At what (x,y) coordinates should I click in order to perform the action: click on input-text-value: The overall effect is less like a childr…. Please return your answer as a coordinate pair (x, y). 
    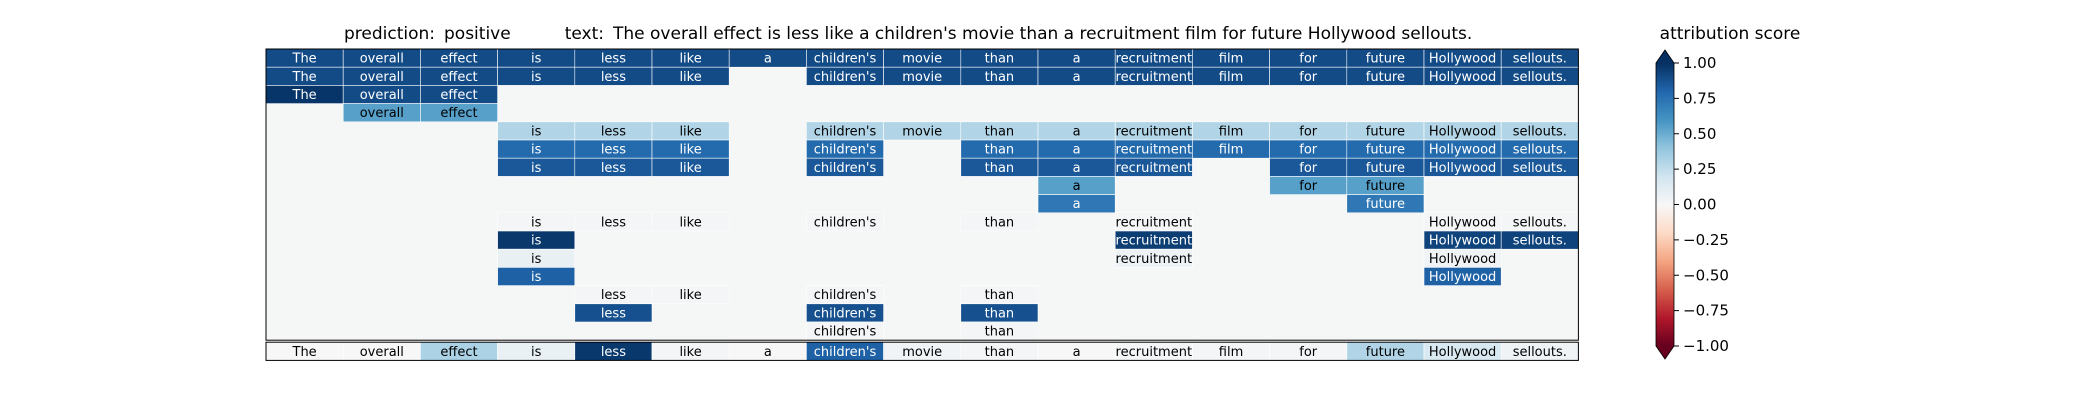
    Looking at the image, I should click on (1042, 34).